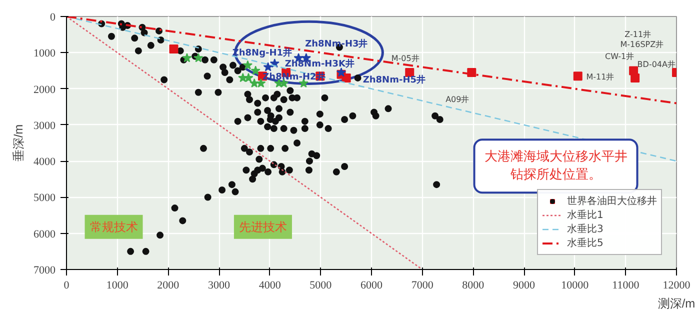  What do you see at coordinates (53, 18) in the screenshot?
I see `y-tick-label: 0` at bounding box center [53, 18].